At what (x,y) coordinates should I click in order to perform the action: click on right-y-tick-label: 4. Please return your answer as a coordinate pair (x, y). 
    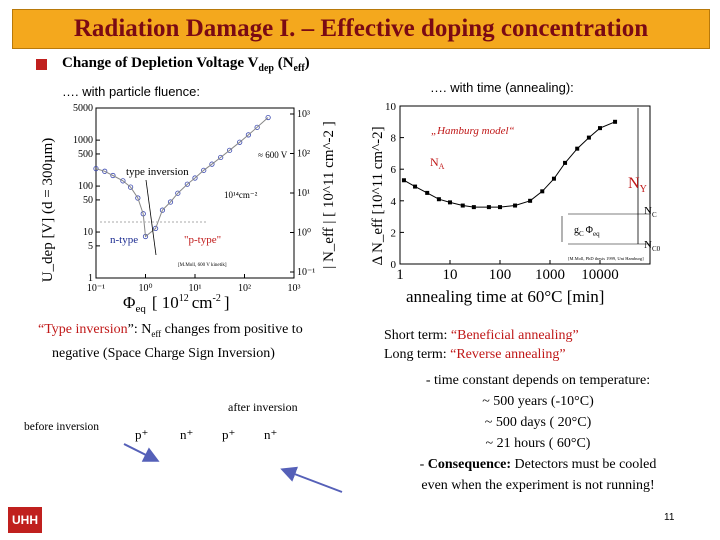
    Looking at the image, I should click on (394, 202).